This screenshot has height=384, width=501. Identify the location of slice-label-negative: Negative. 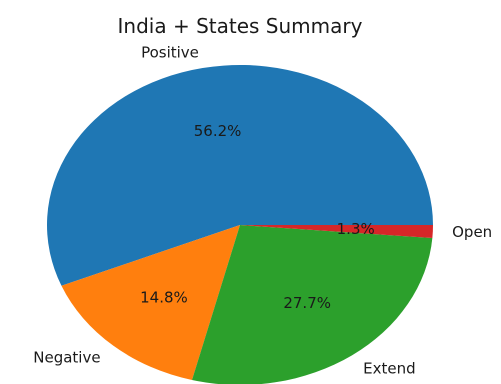
(66, 358).